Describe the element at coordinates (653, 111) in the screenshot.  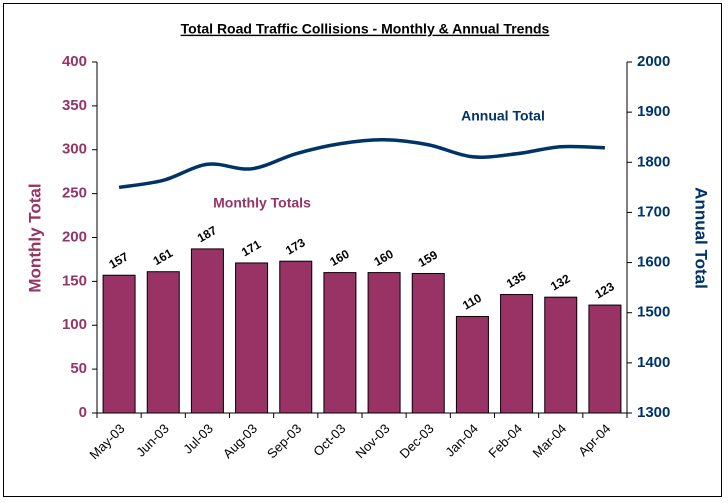
I see `y2-tick-label: 1900` at that location.